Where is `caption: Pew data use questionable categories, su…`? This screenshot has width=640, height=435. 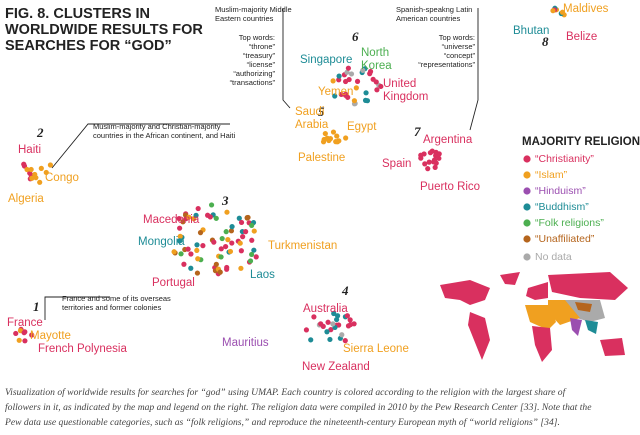 caption: Pew data use questionable categories, su… is located at coordinates (282, 422).